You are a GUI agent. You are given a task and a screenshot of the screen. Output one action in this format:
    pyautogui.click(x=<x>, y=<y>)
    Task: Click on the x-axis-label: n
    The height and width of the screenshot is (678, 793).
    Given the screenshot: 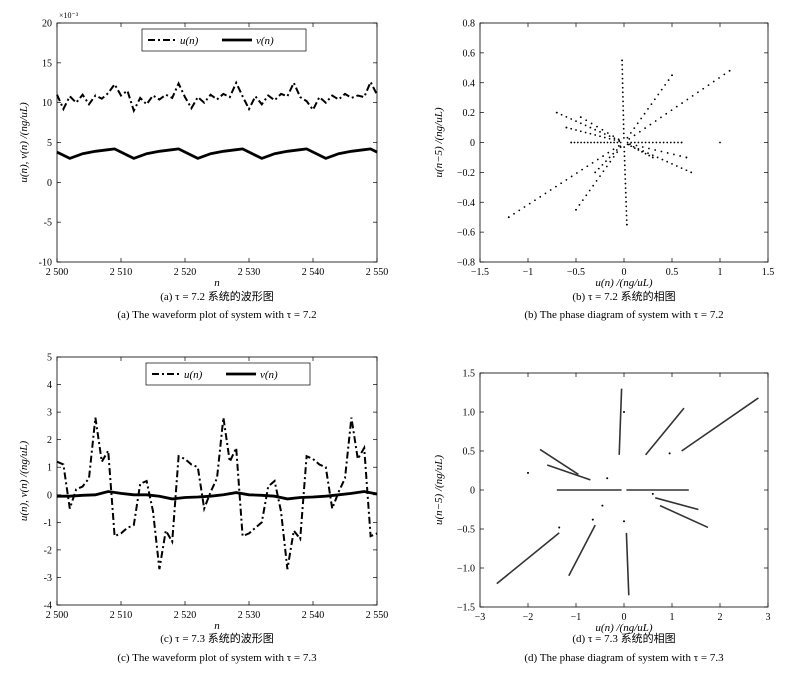 What is the action you would take?
    pyautogui.click(x=217, y=626)
    